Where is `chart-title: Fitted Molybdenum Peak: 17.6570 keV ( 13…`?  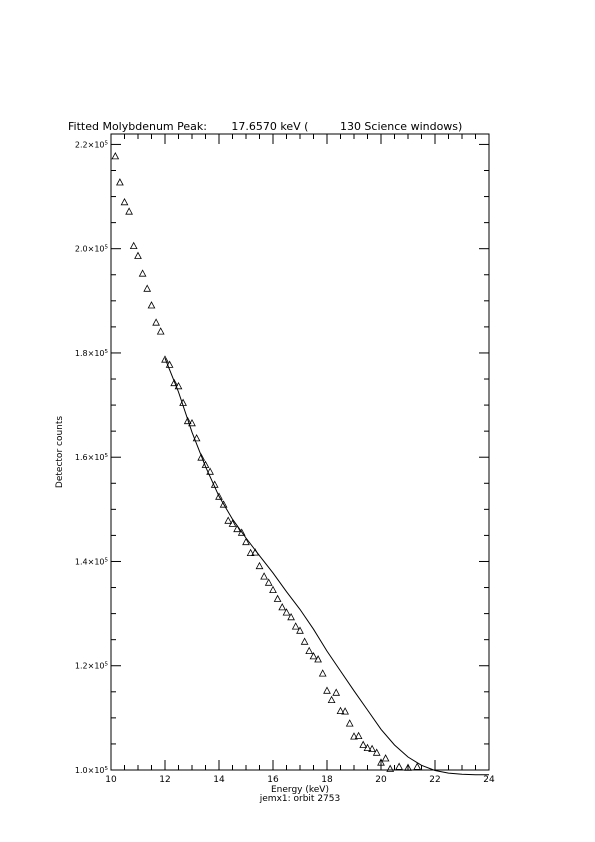
chart-title: Fitted Molybdenum Peak: 17.6570 keV ( 13… is located at coordinates (265, 126).